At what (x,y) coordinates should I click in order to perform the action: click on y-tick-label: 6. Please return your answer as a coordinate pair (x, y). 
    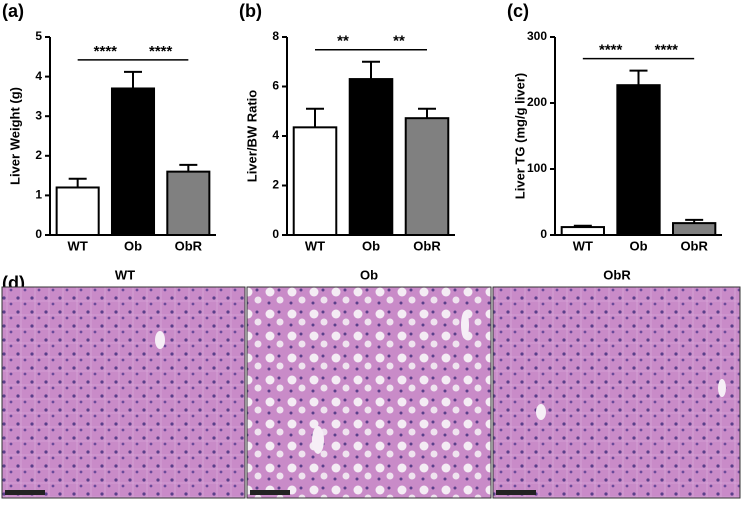
    Looking at the image, I should click on (275, 86).